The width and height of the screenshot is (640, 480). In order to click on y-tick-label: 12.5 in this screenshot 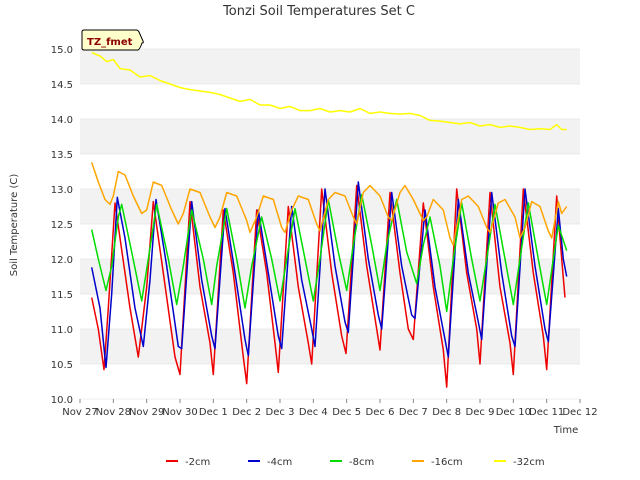, I will do `click(62, 225)`.